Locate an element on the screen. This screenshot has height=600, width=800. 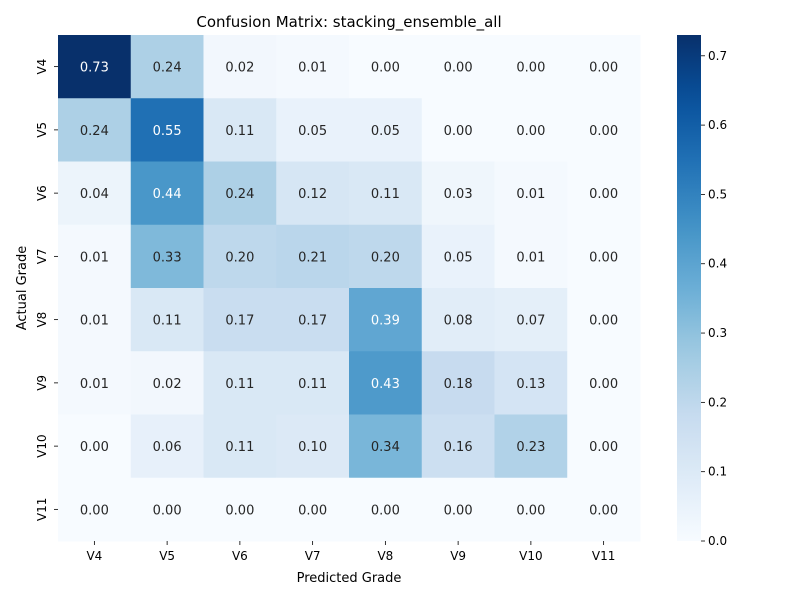
cell-value-label: 0.43 is located at coordinates (385, 384).